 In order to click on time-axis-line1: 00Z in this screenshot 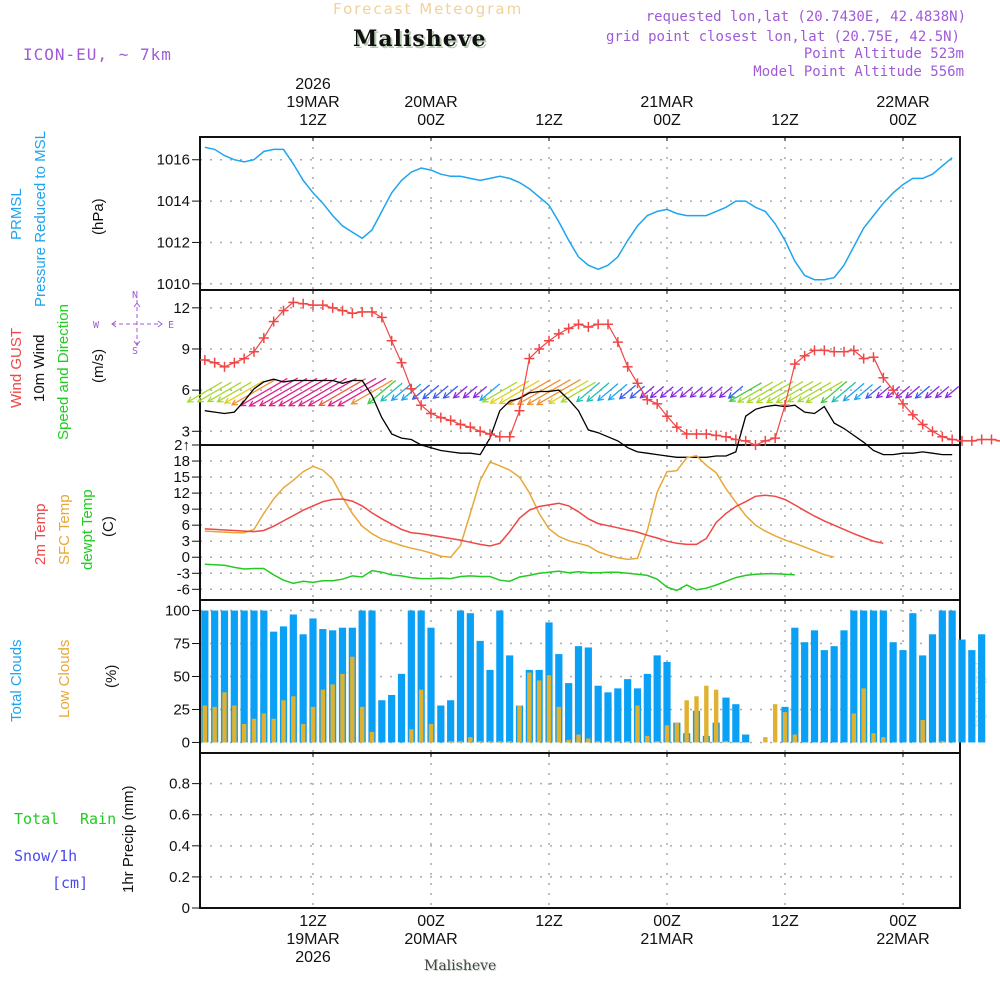, I will do `click(431, 921)`.